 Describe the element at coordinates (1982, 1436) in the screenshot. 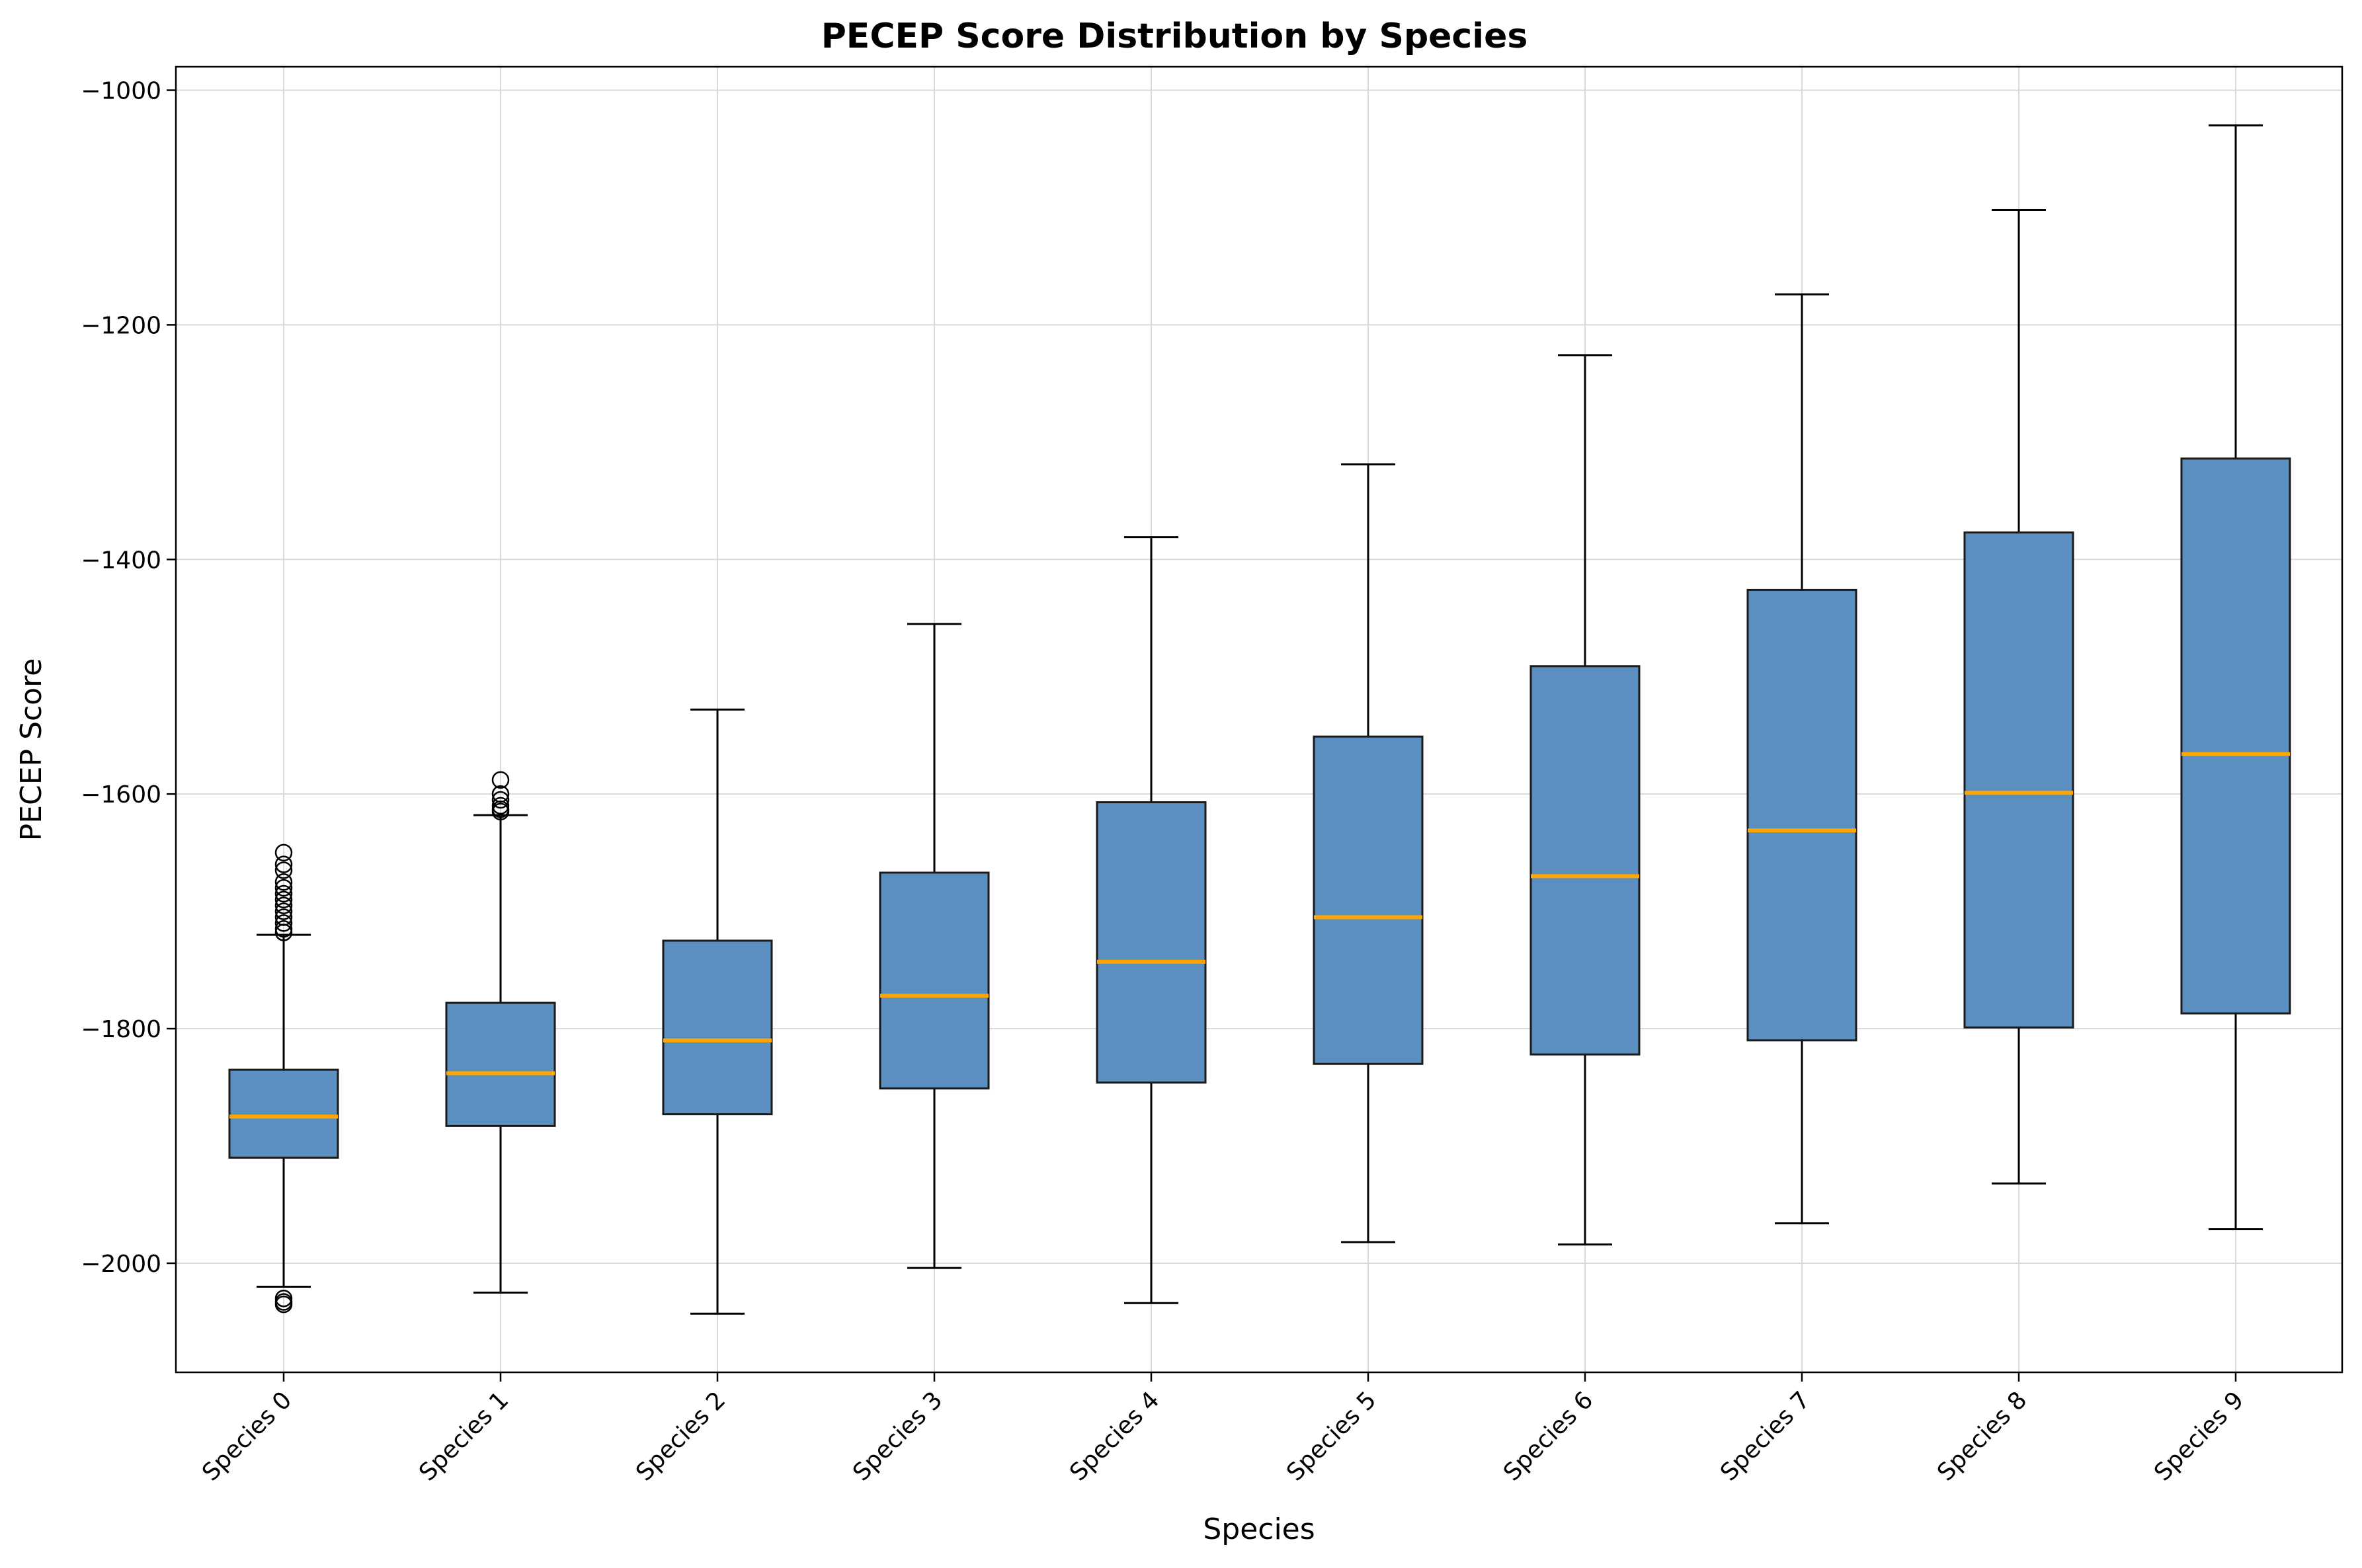

I see `x-tick-label: Species 8` at that location.